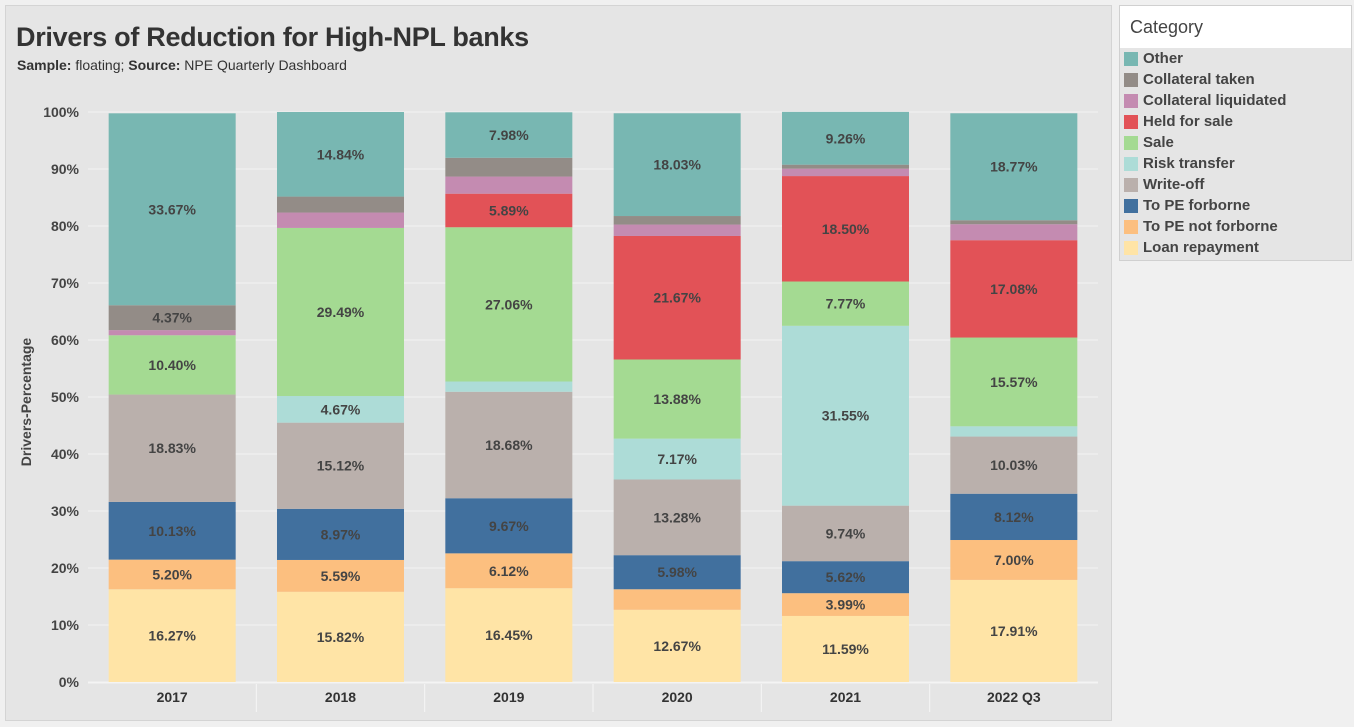  I want to click on legend-item: Other, so click(1235, 58).